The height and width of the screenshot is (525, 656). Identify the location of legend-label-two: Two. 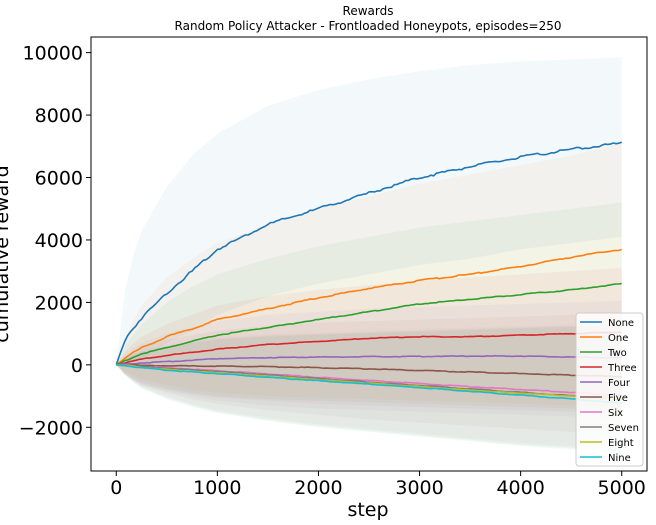
(617, 353).